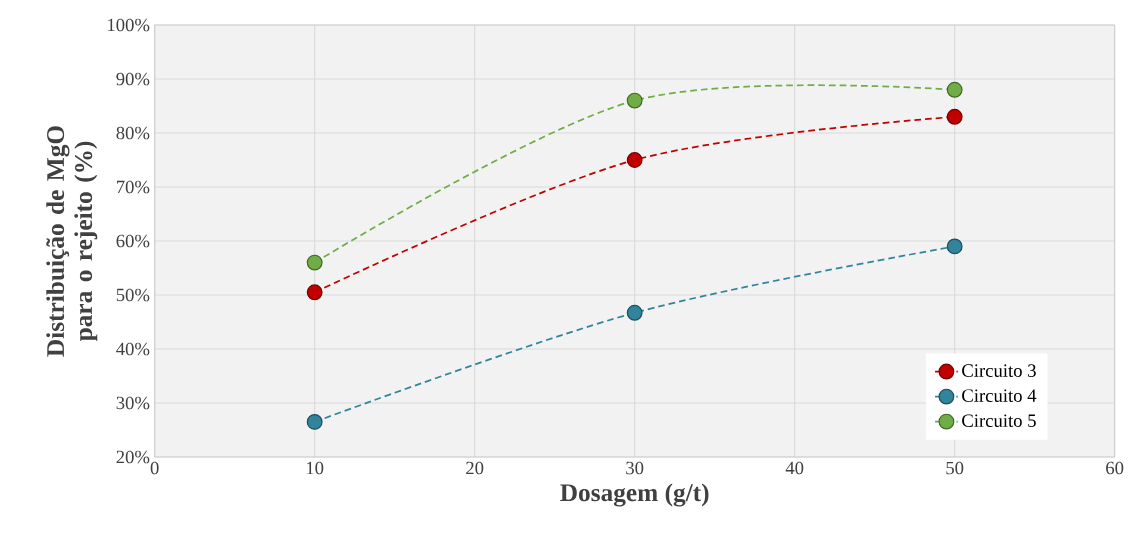  I want to click on x-tick-label: 40, so click(794, 468).